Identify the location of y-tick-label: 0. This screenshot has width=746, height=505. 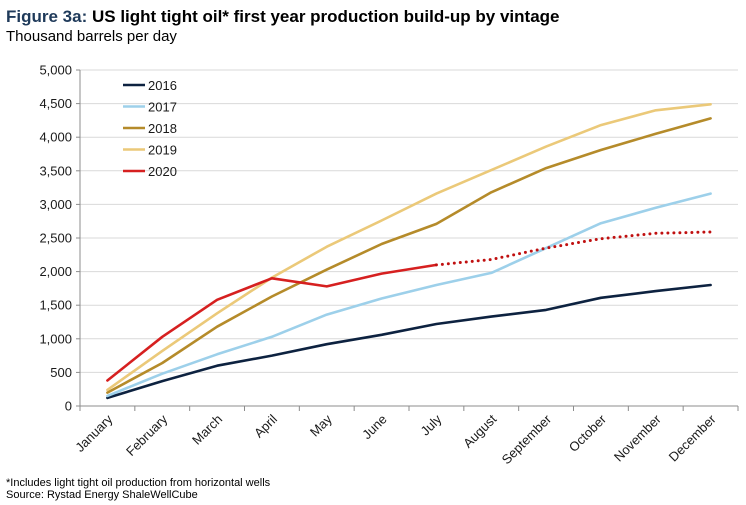
(68, 406).